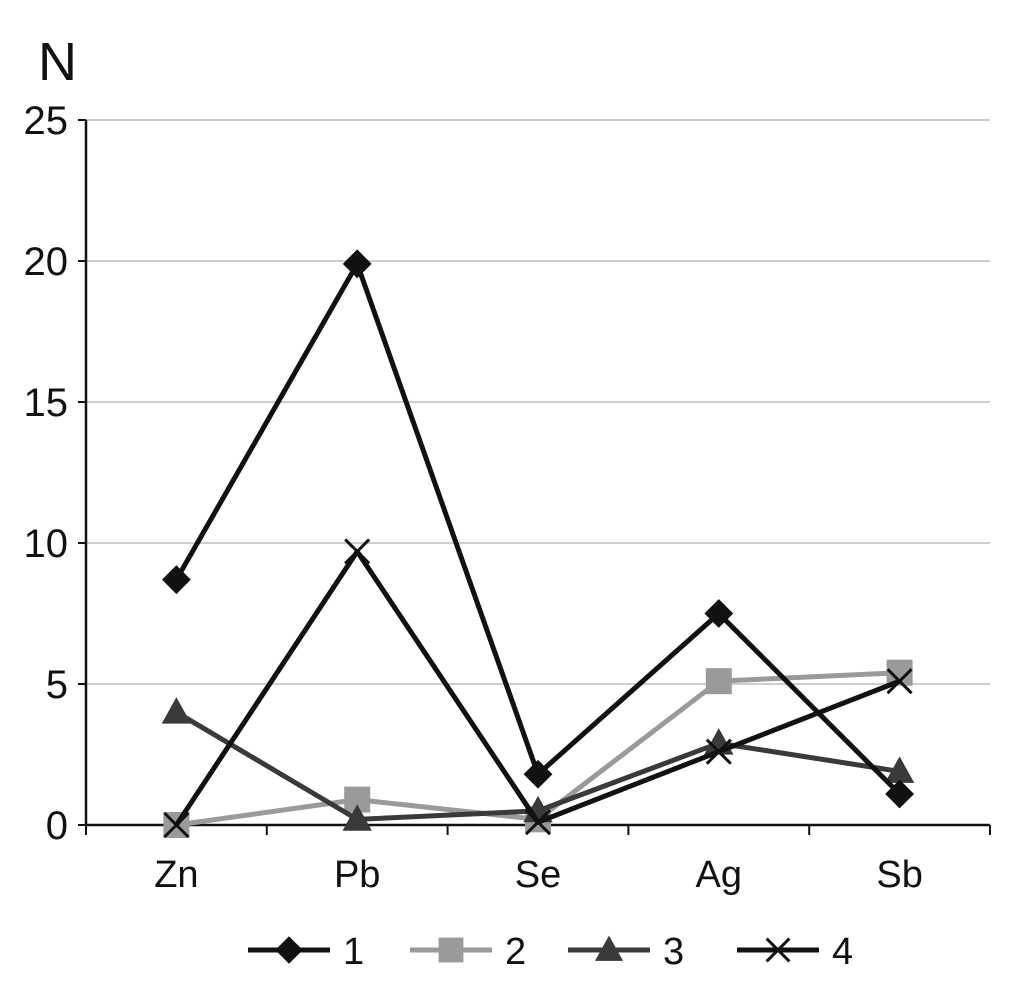 This screenshot has height=990, width=1014. I want to click on legend-label: 4, so click(842, 952).